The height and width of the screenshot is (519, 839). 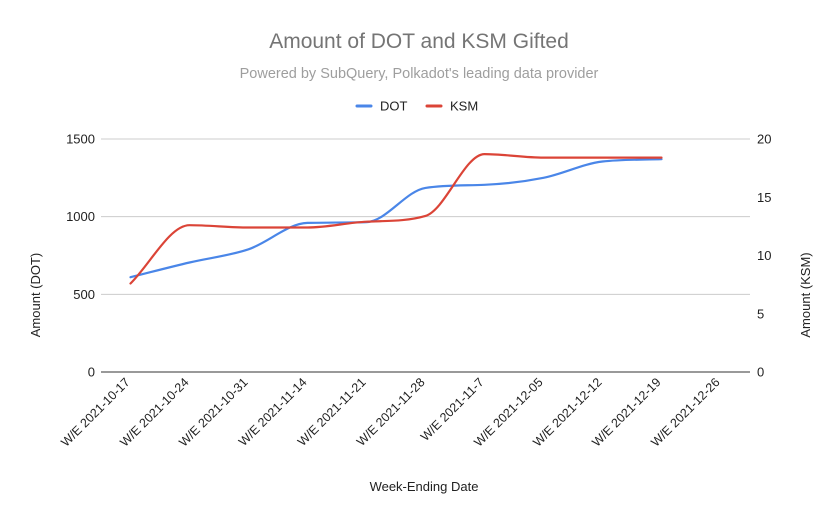 I want to click on legend: DOT KSM, so click(x=416, y=106).